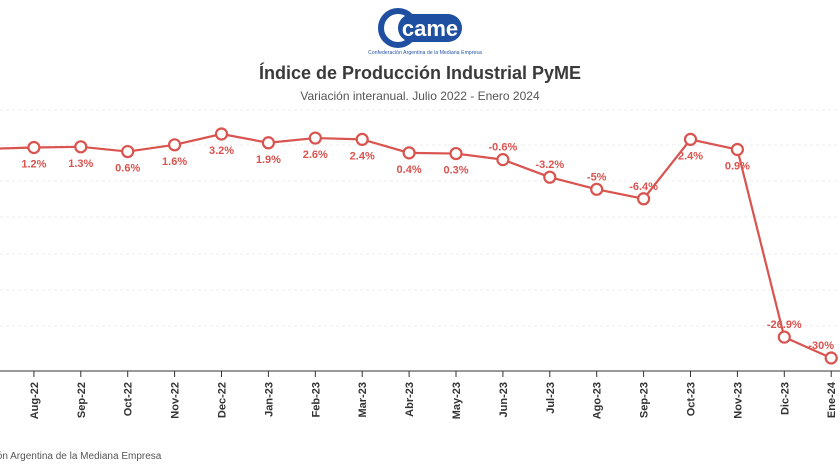  I want to click on data-label: -5%, so click(597, 177).